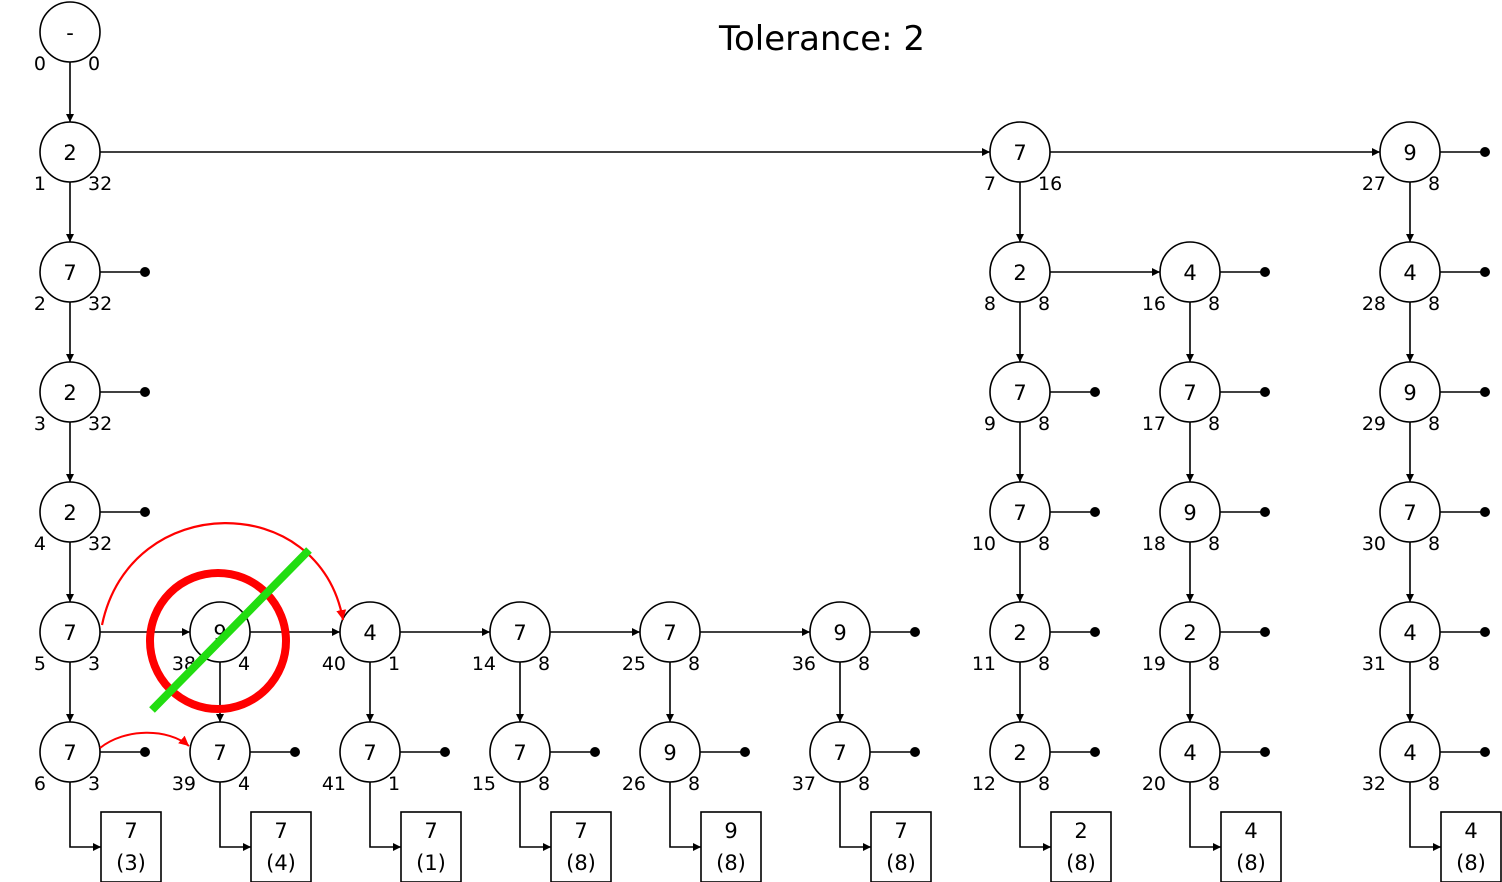 Image resolution: width=1502 pixels, height=882 pixels. What do you see at coordinates (73, 158) in the screenshot?
I see `trie-node: 21 32` at bounding box center [73, 158].